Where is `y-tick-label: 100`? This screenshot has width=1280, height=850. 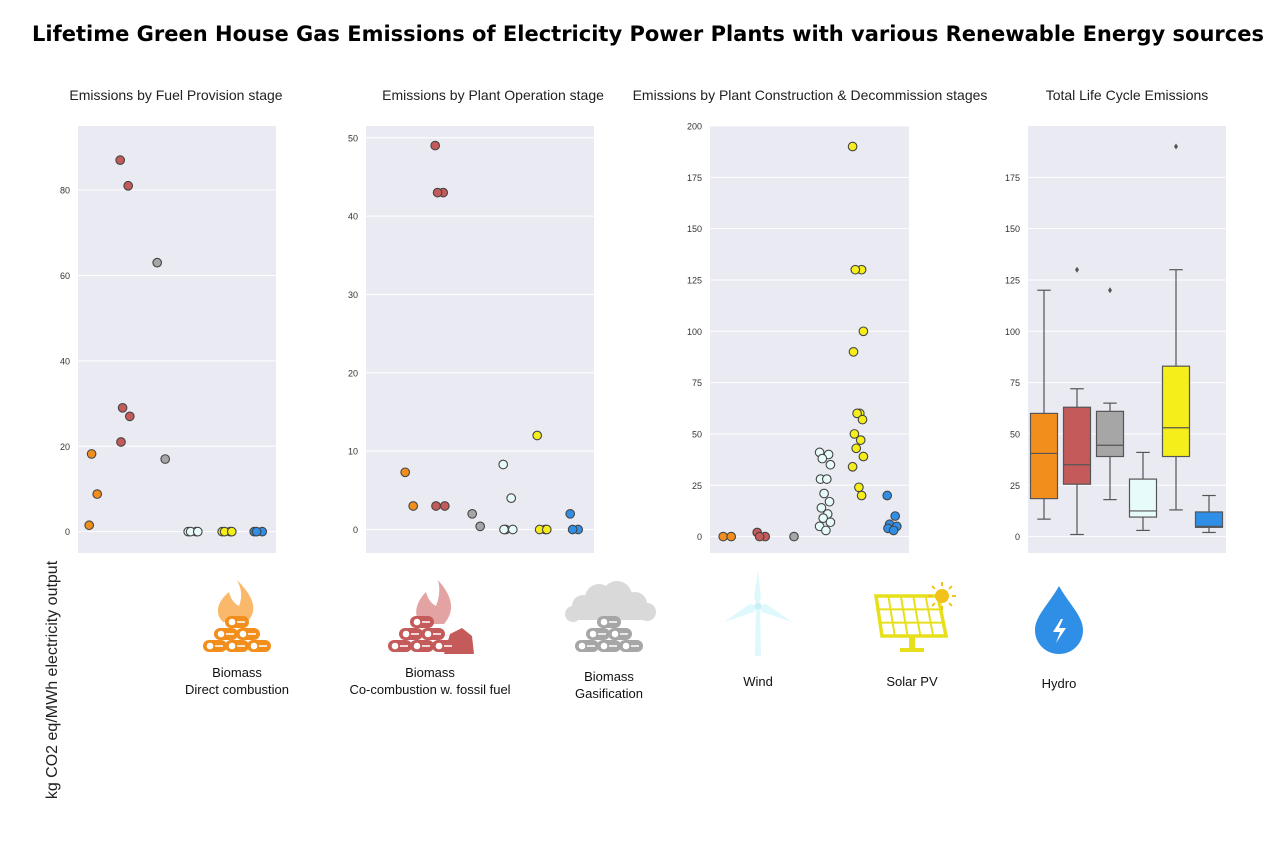
y-tick-label: 100 is located at coordinates (1012, 332).